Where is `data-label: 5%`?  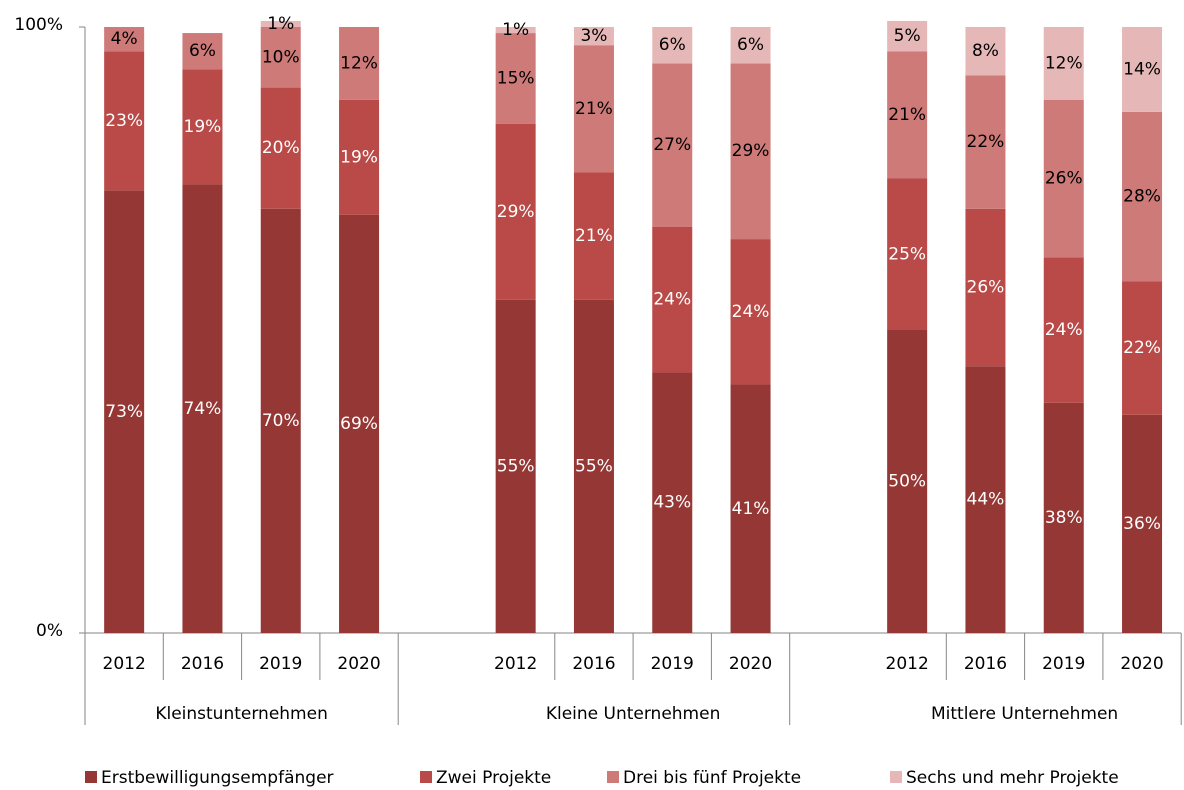 data-label: 5% is located at coordinates (907, 36).